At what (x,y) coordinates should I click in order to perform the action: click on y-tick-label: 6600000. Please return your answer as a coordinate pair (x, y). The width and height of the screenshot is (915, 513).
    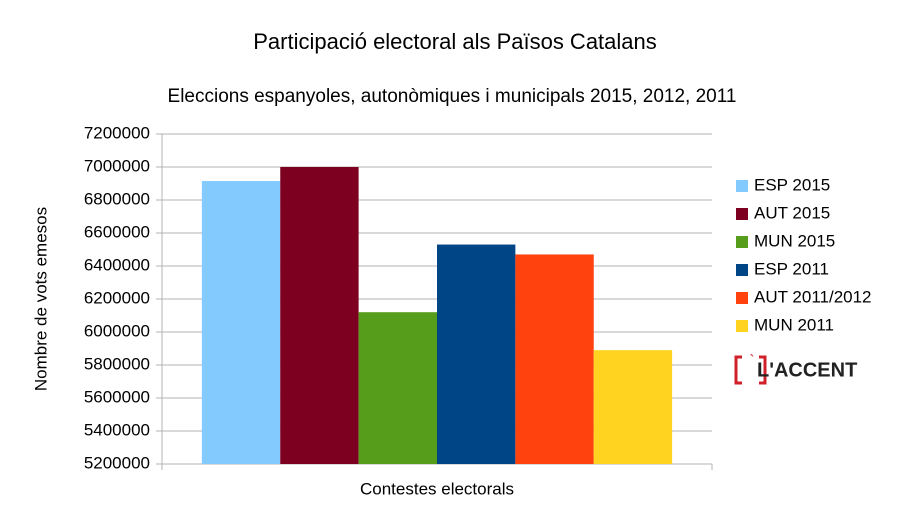
    Looking at the image, I should click on (117, 231).